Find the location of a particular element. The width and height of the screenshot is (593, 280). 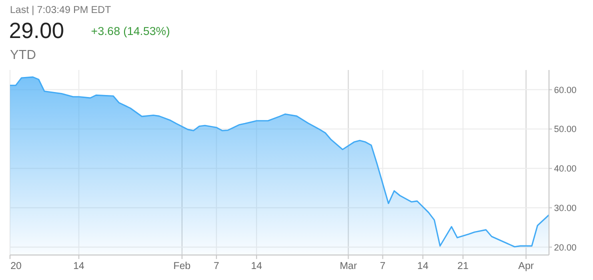

chart-title: 29.00 is located at coordinates (36, 30).